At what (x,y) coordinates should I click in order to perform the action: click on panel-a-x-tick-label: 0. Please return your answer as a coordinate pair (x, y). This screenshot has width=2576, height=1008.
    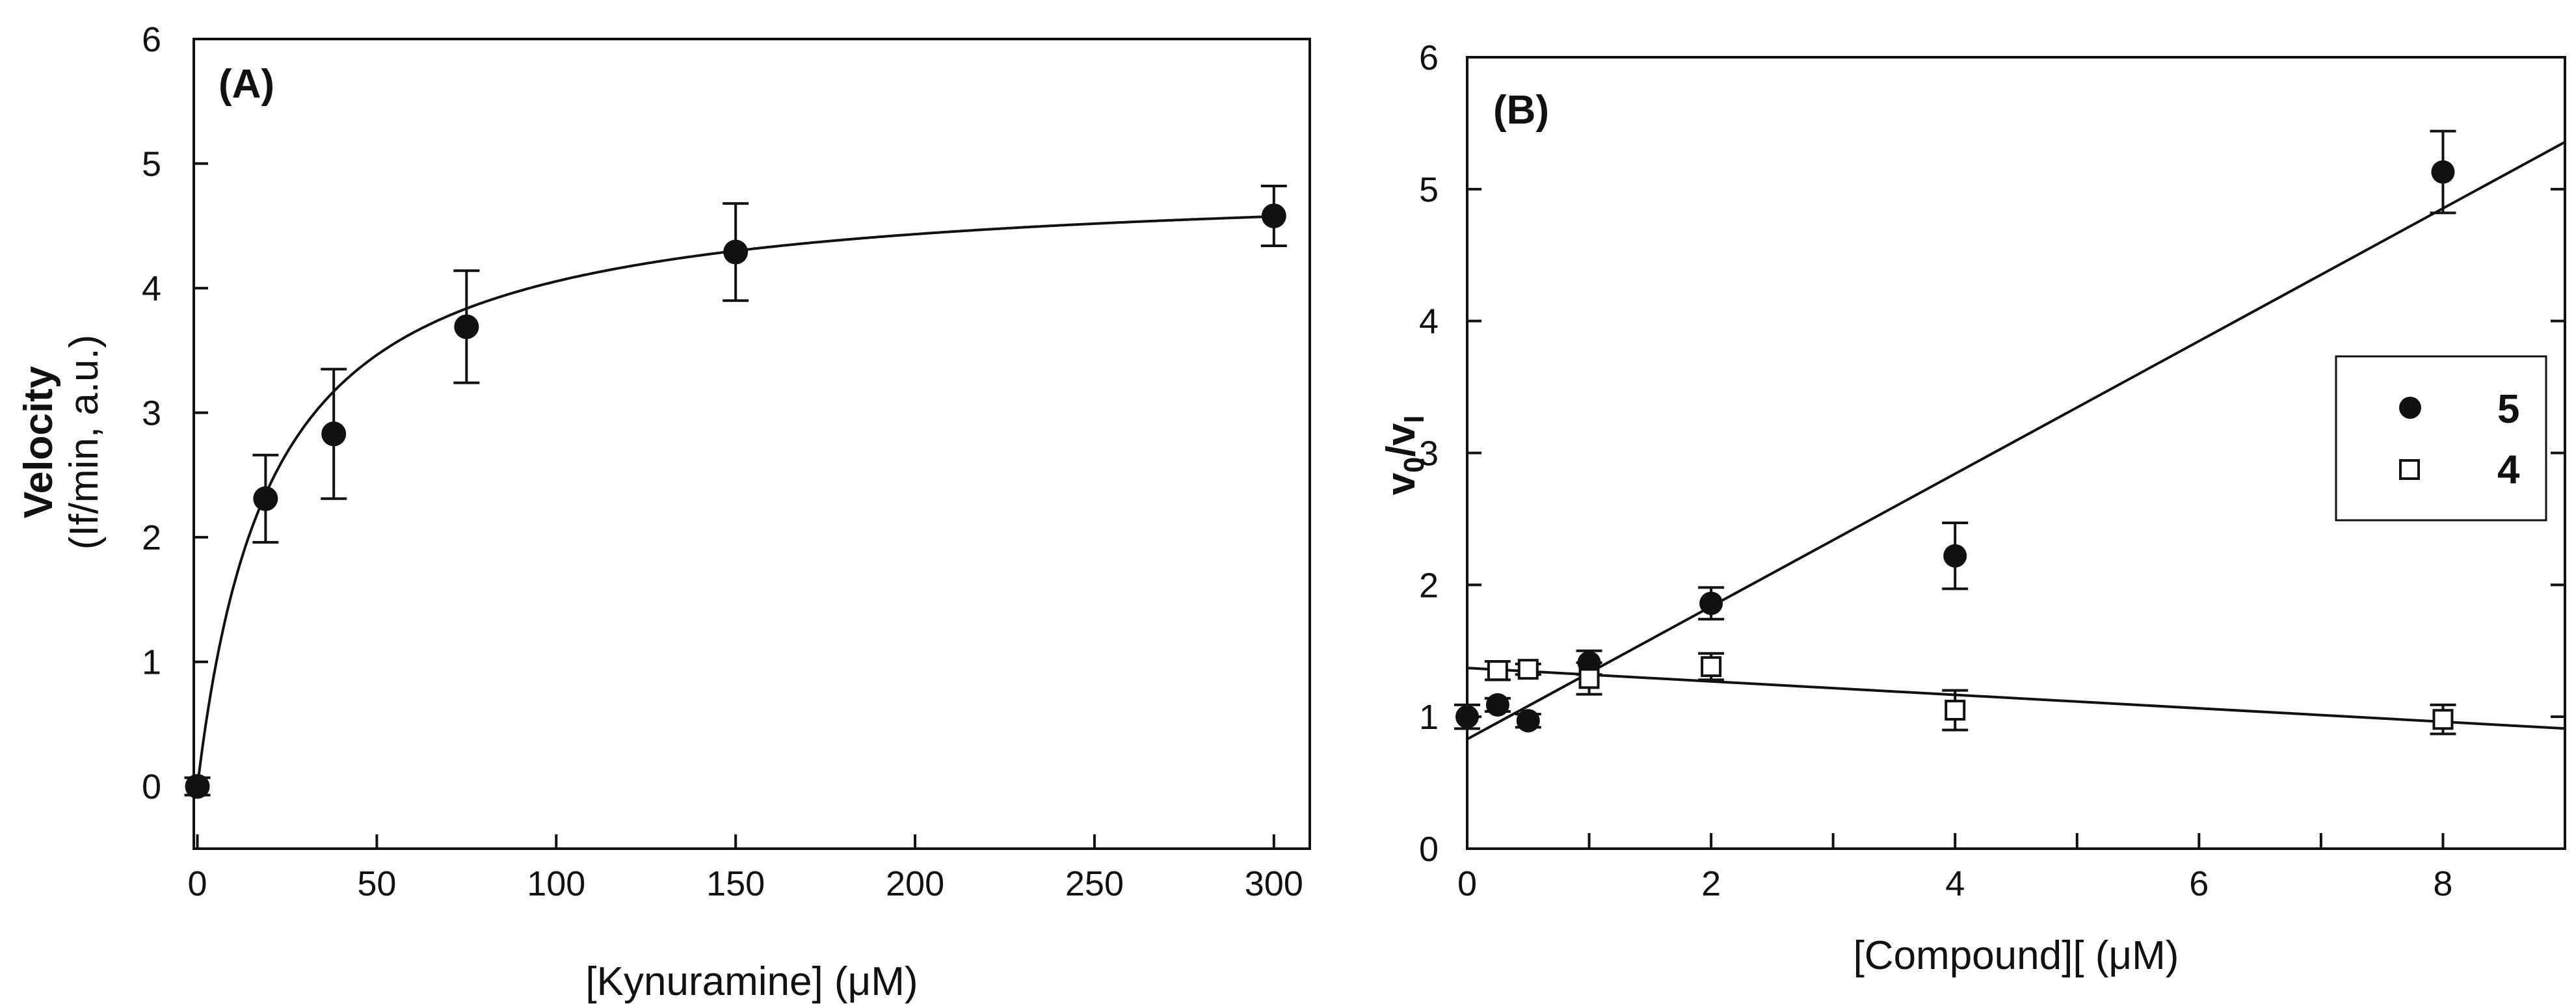
    Looking at the image, I should click on (197, 883).